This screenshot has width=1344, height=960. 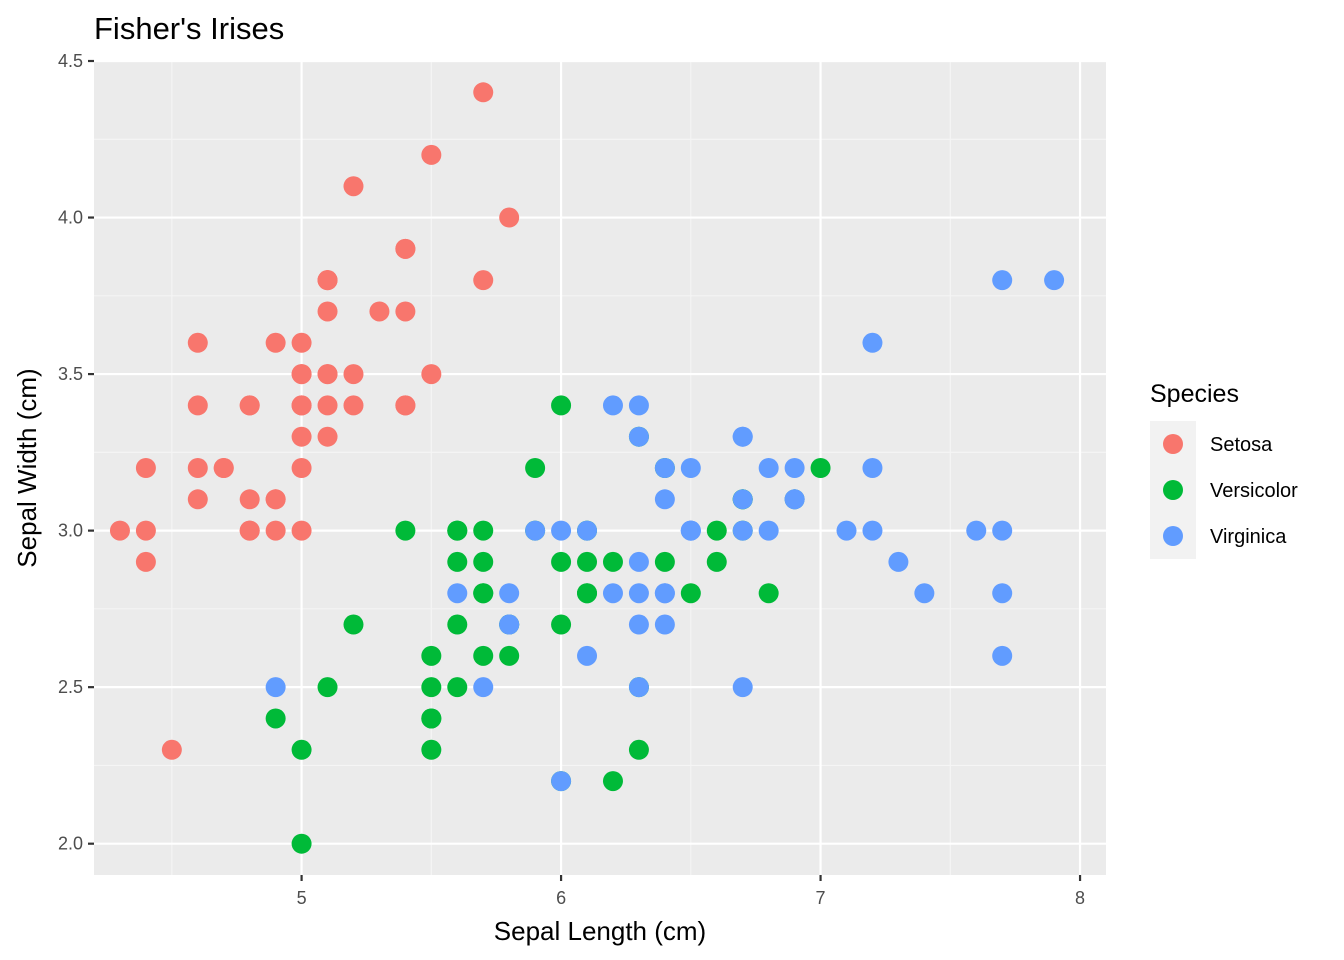 I want to click on y-tick-label: 3.5, so click(x=70, y=374).